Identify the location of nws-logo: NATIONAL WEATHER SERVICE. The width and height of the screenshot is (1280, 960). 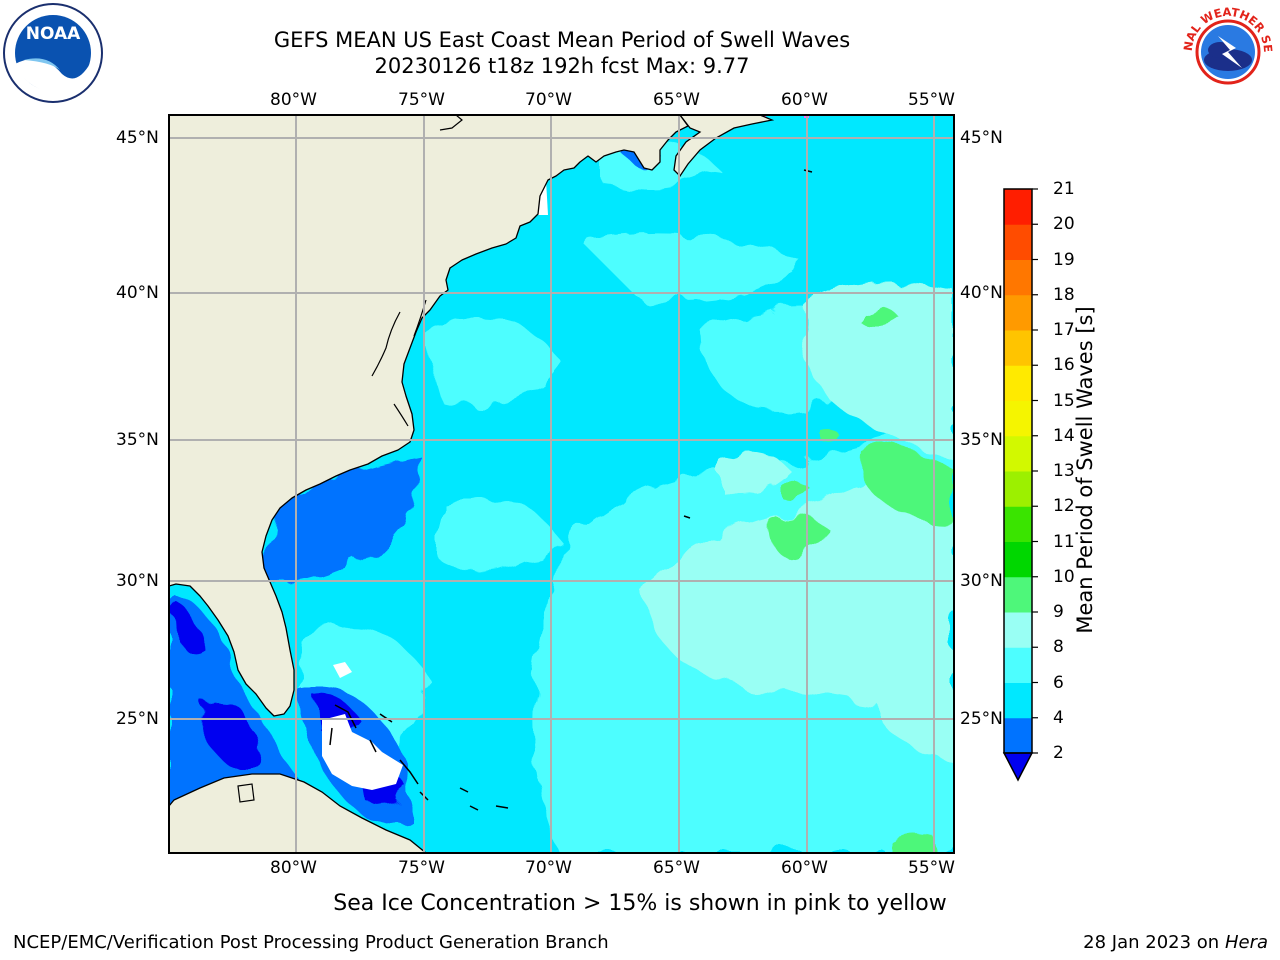
(1227, 51).